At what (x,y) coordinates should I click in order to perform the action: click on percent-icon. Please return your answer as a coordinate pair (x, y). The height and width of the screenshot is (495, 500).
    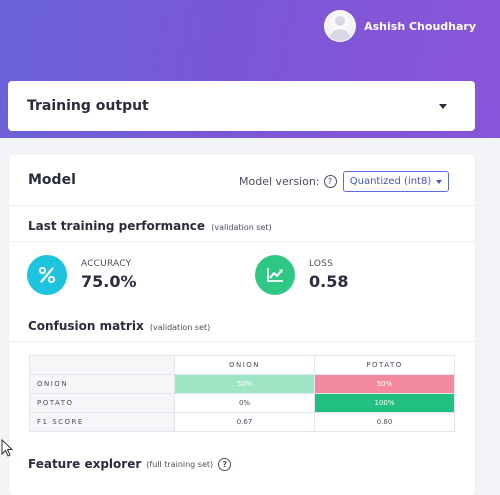
    Looking at the image, I should click on (47, 275).